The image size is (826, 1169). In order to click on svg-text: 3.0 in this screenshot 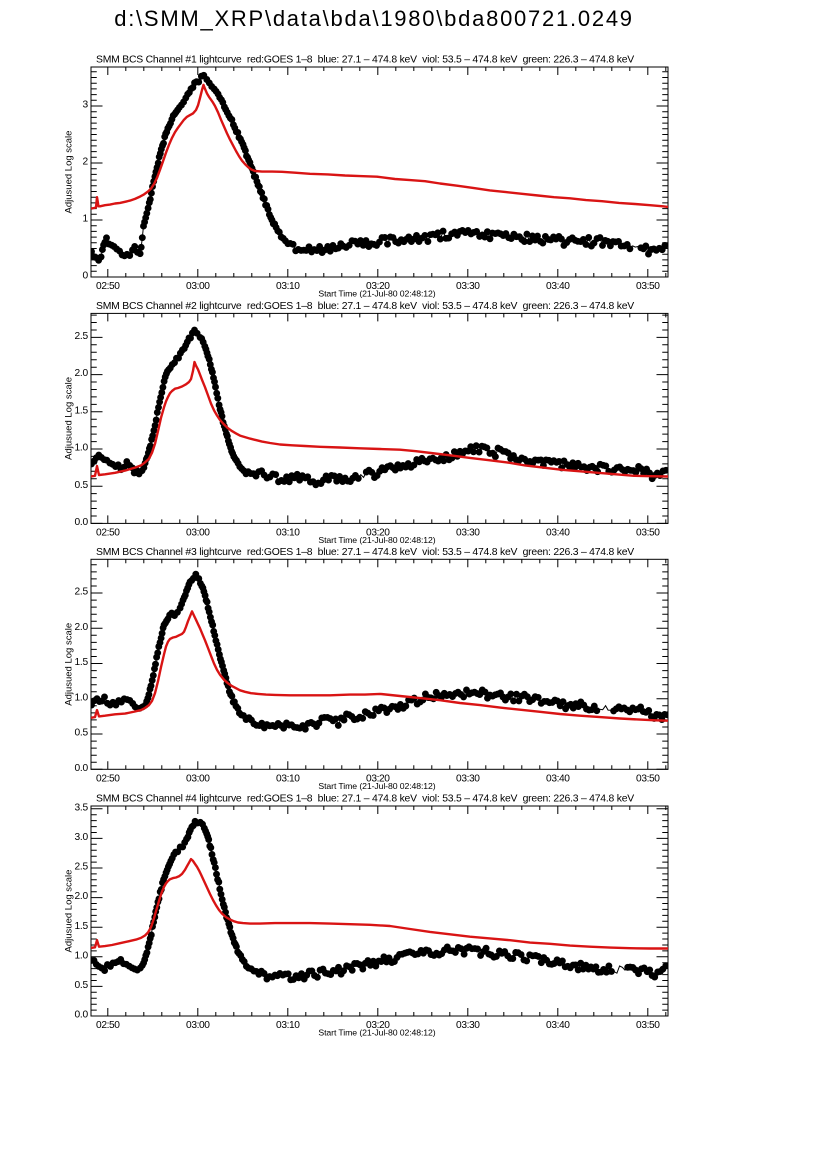, I will do `click(81, 837)`.